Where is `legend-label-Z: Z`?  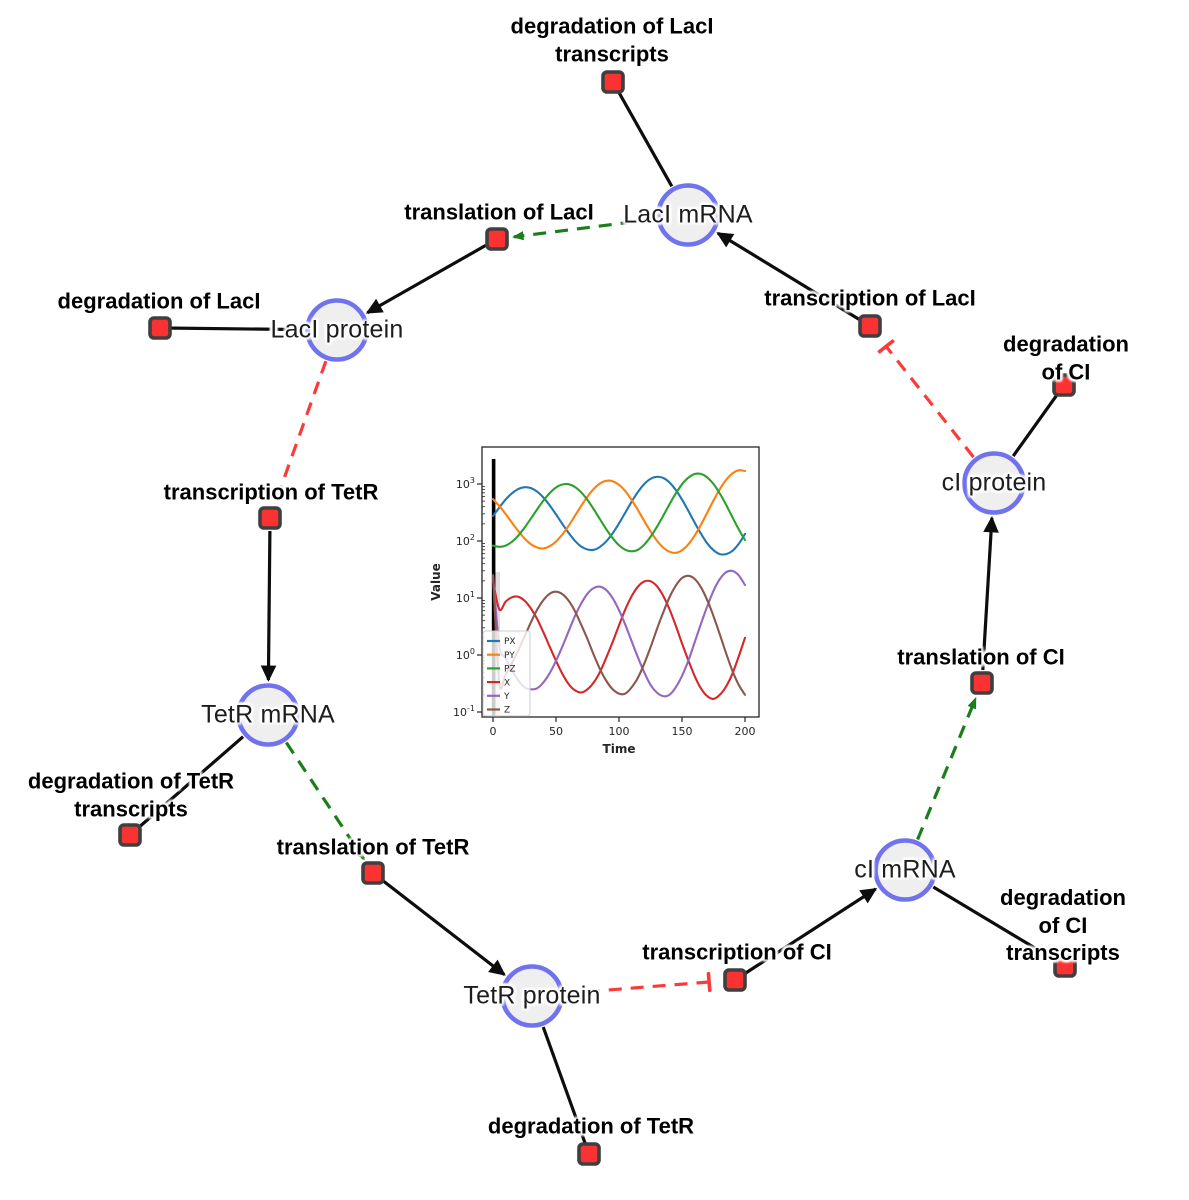
legend-label-Z: Z is located at coordinates (507, 711).